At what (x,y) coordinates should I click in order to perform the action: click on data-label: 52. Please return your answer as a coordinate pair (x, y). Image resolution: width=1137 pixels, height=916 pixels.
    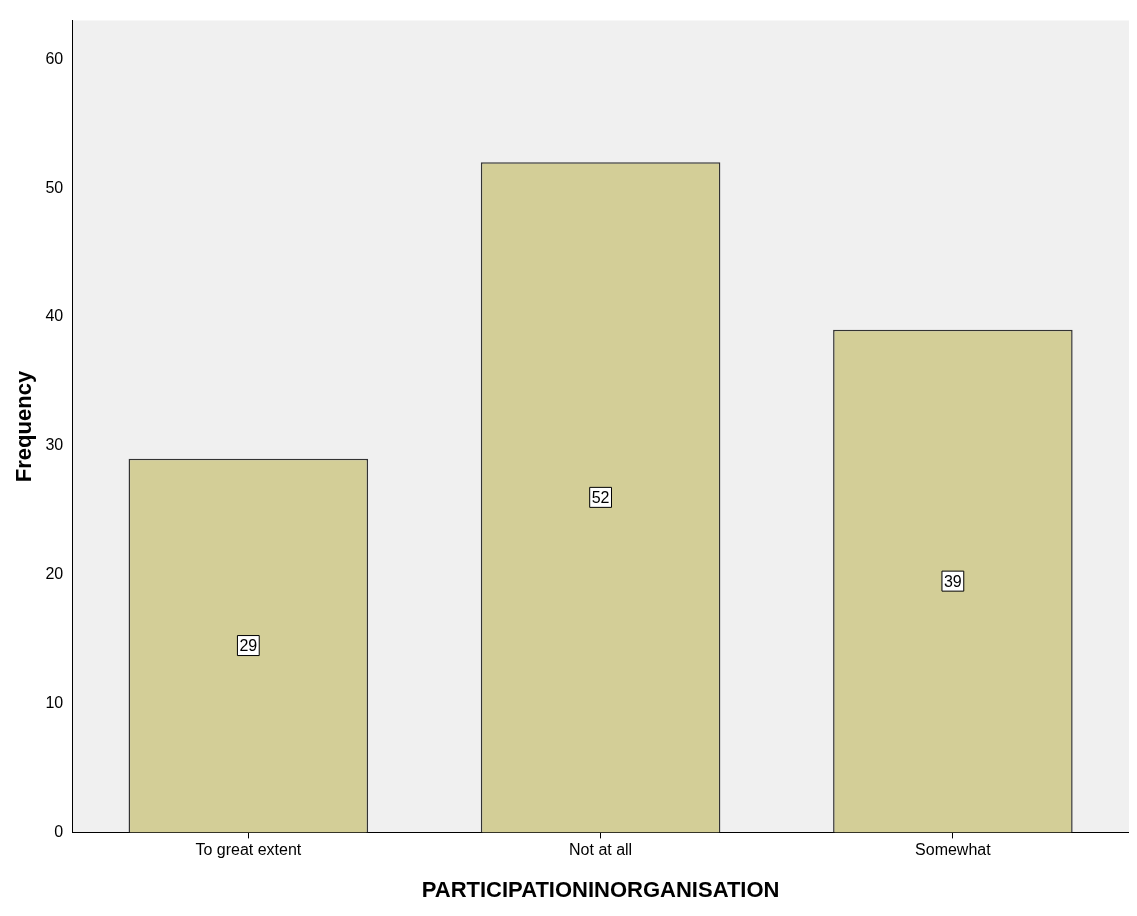
    Looking at the image, I should click on (600, 497).